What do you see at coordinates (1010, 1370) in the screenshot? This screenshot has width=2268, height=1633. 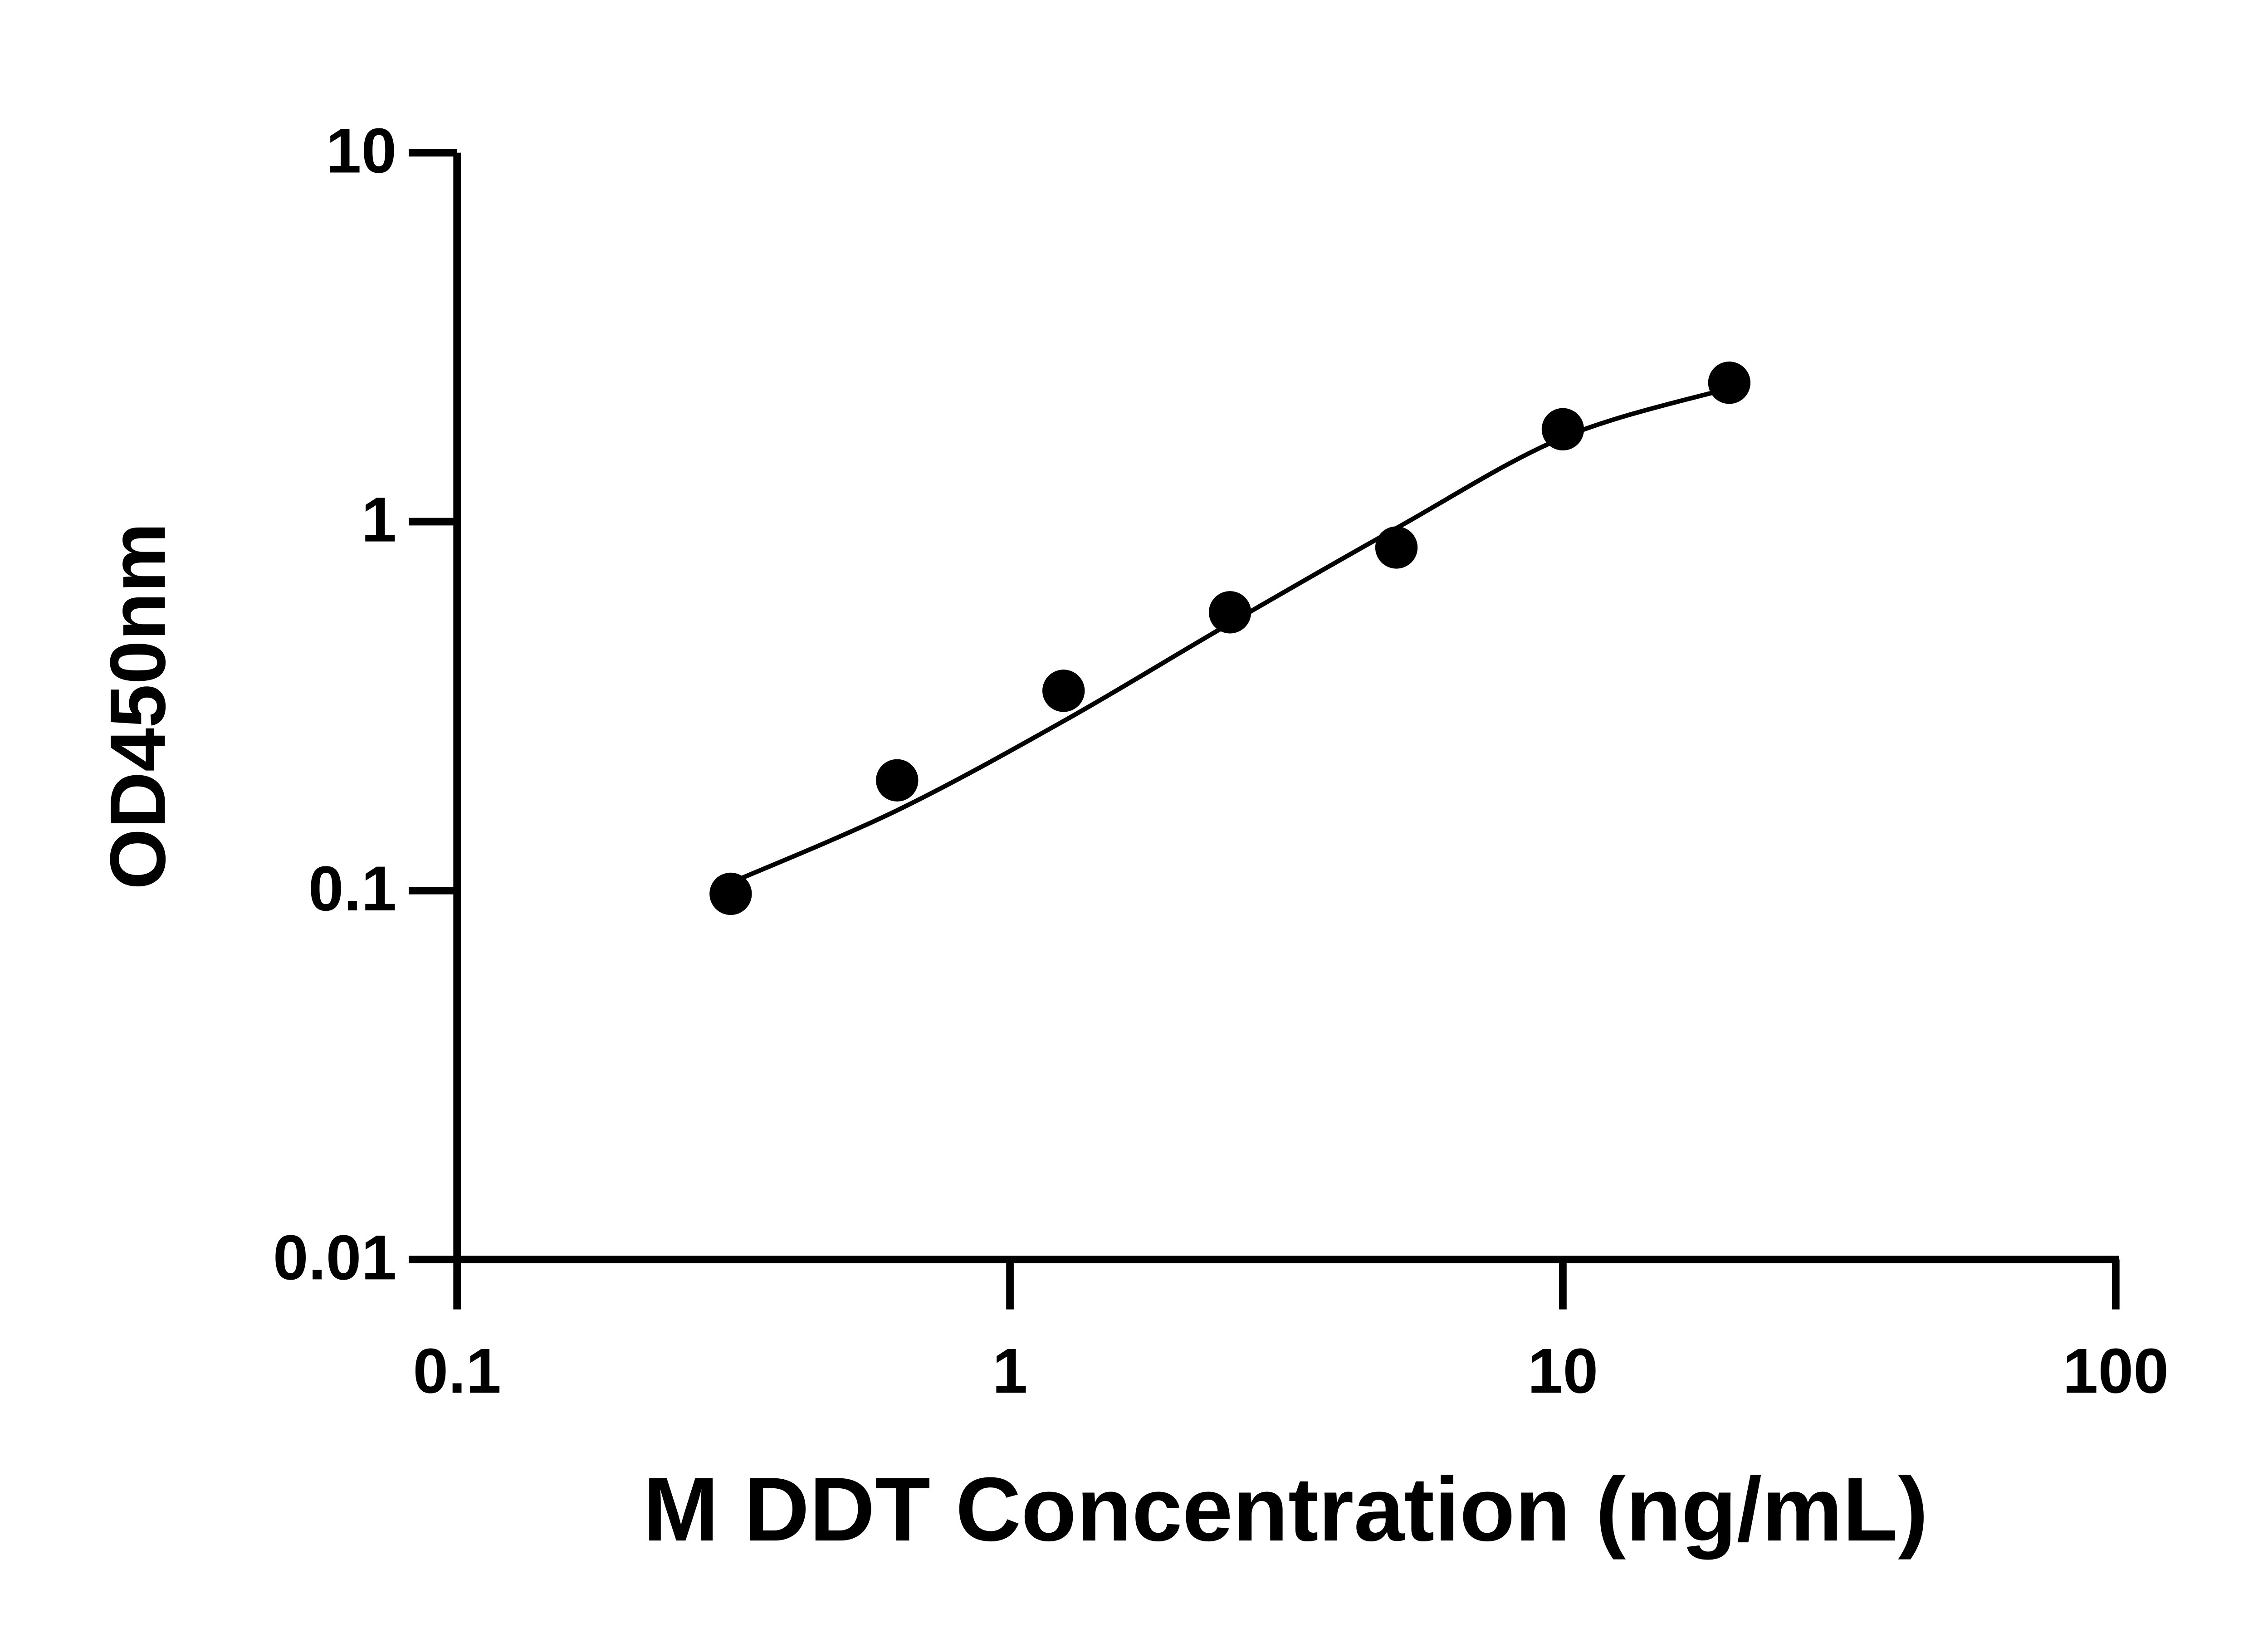 I see `x-tick-label: 1` at bounding box center [1010, 1370].